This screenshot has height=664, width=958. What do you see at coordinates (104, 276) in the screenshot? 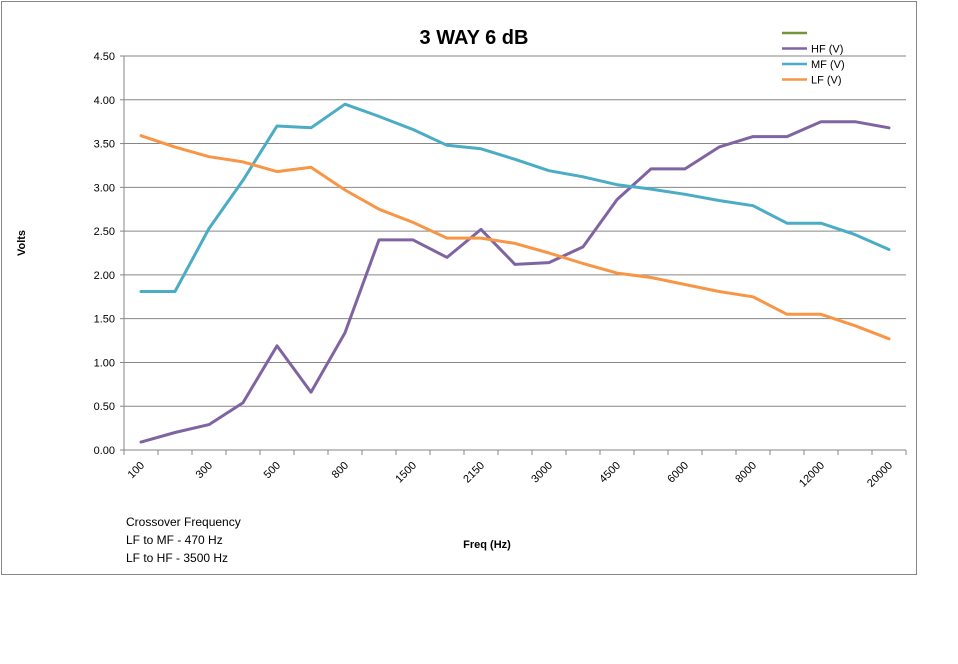
I see `y-tick-label: 2.00` at bounding box center [104, 276].